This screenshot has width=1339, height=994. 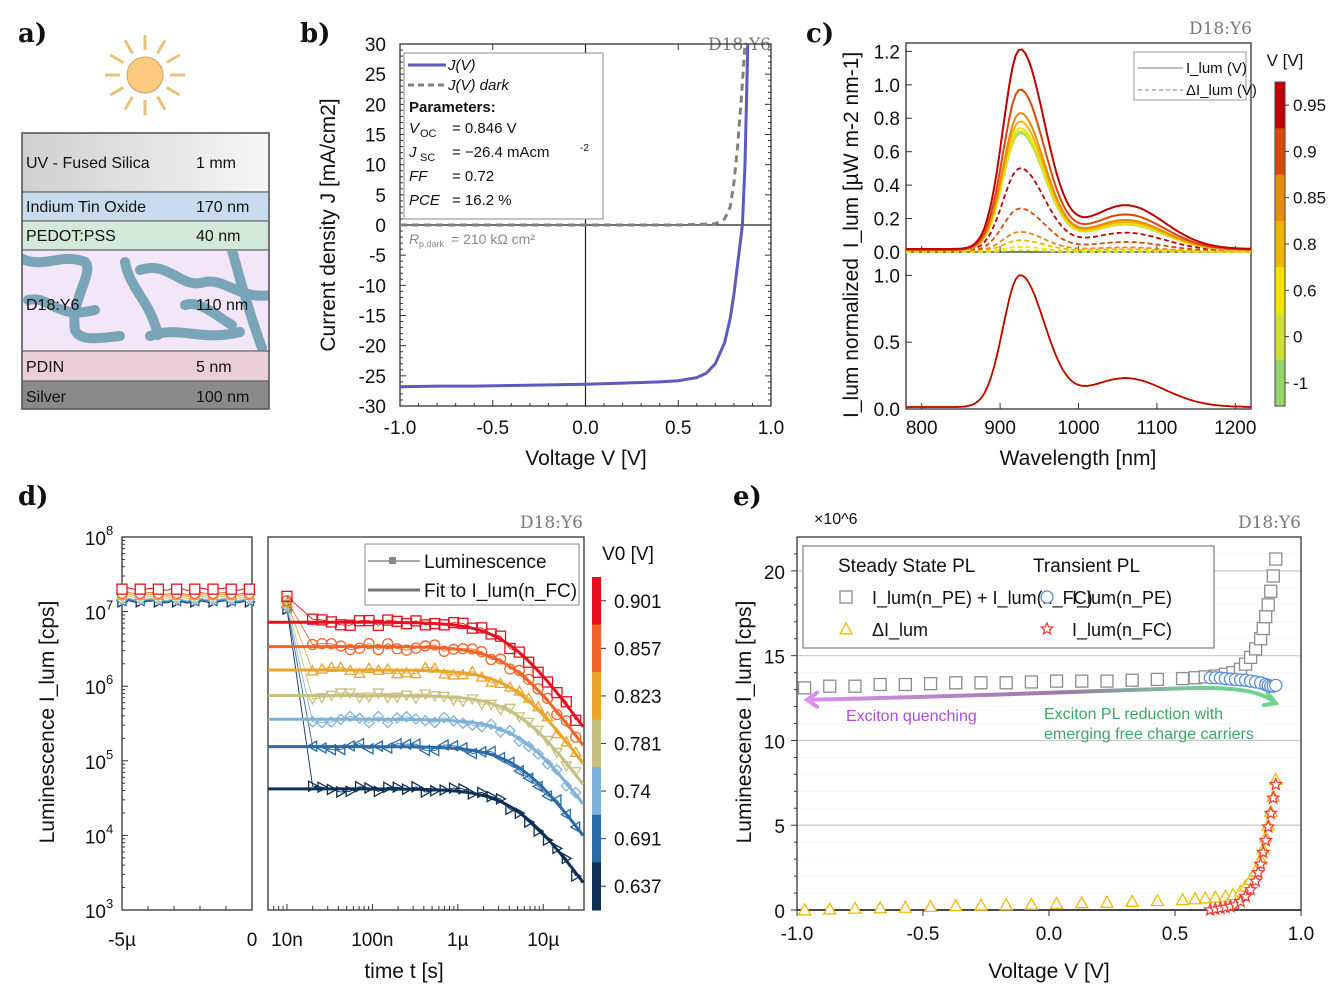 What do you see at coordinates (482, 200) in the screenshot?
I see `param-value: = 16.2 %` at bounding box center [482, 200].